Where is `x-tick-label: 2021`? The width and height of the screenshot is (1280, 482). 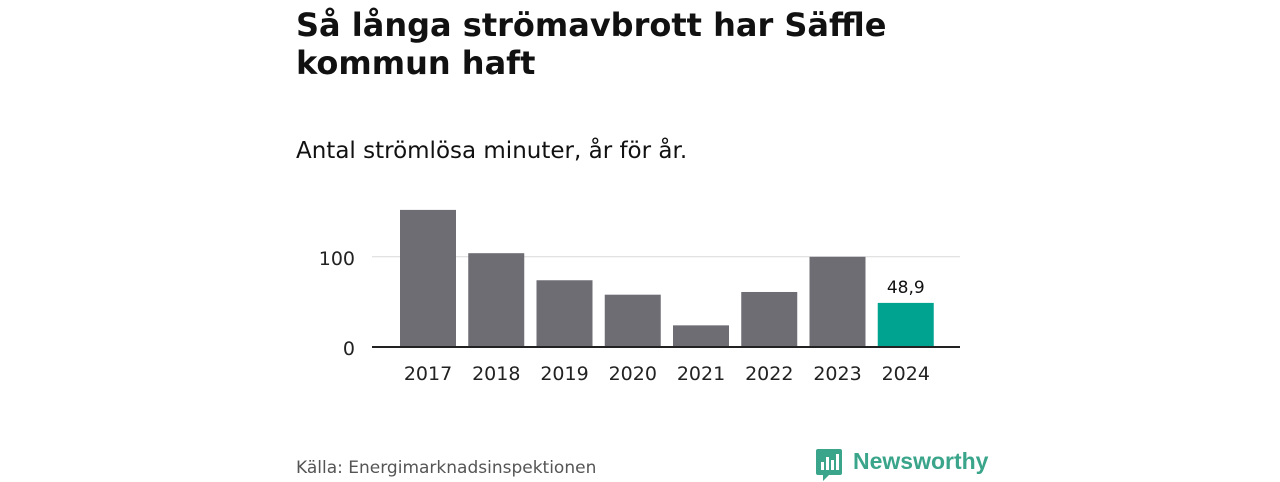
x-tick-label: 2021 is located at coordinates (701, 374).